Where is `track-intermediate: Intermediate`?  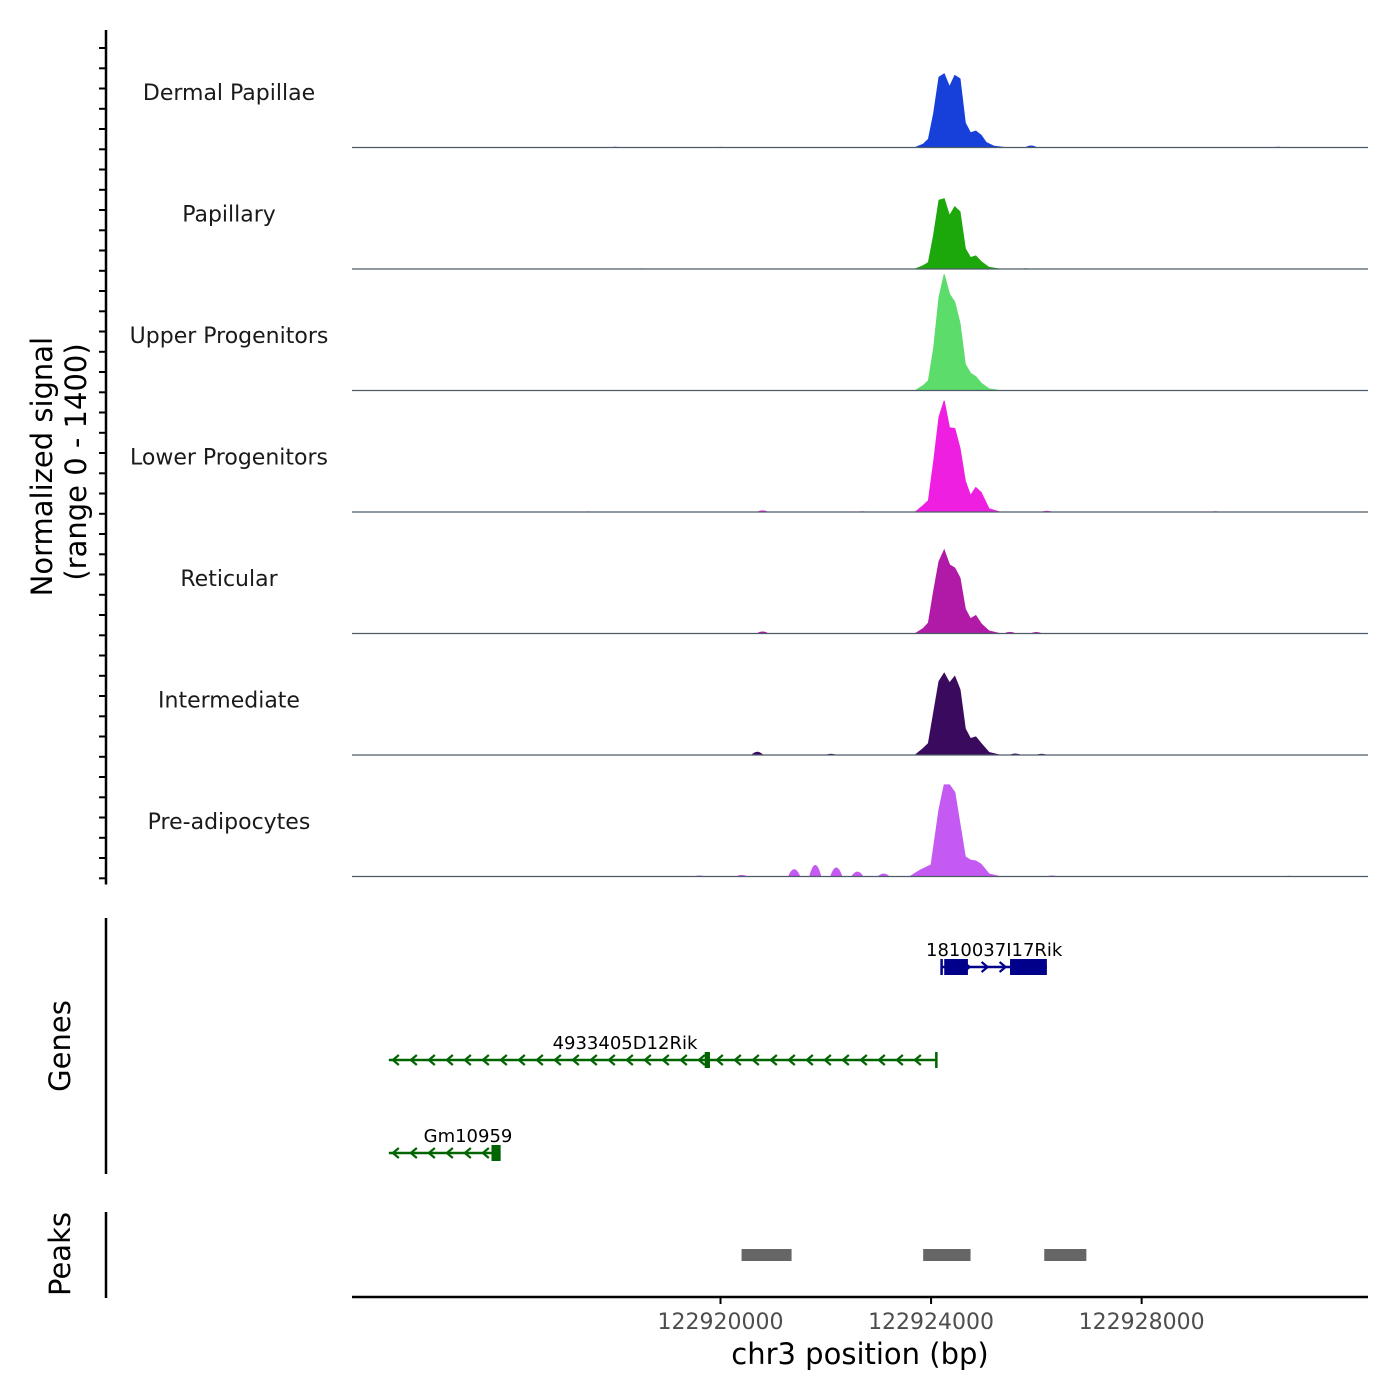
track-intermediate: Intermediate is located at coordinates (763, 714).